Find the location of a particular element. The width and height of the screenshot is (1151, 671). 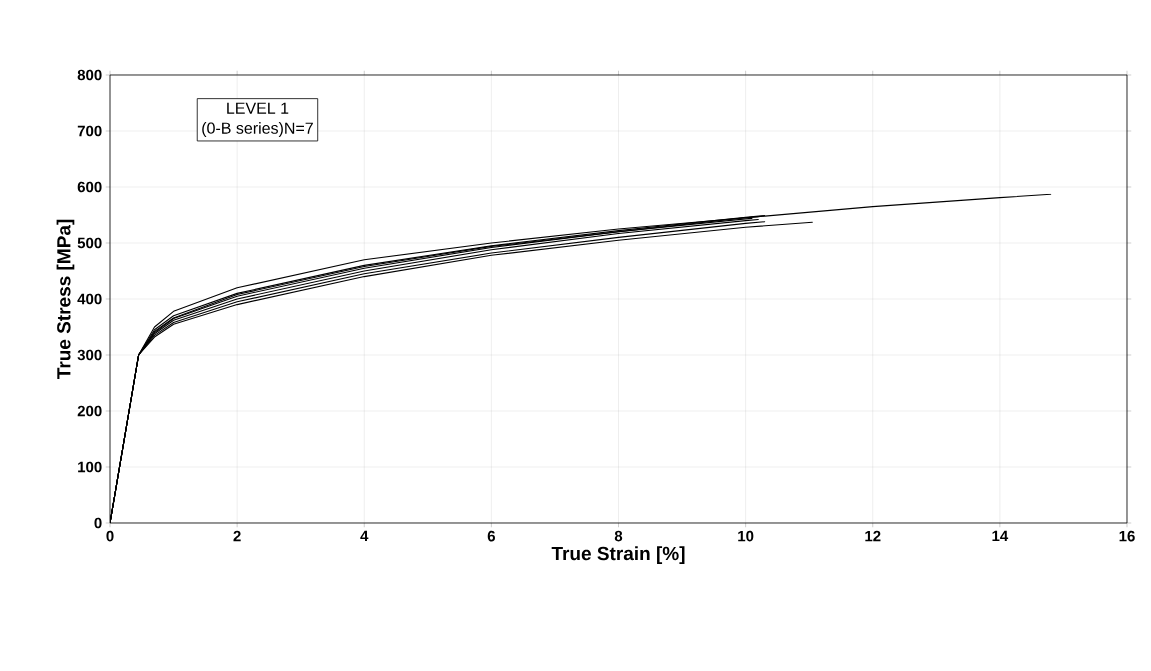

x-tick-label: 2 is located at coordinates (237, 536).